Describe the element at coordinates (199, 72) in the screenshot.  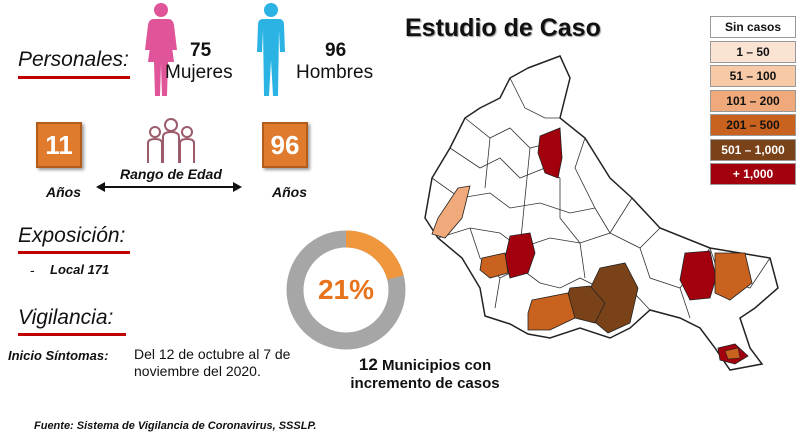
I see `mujeres-label: Mujeres` at that location.